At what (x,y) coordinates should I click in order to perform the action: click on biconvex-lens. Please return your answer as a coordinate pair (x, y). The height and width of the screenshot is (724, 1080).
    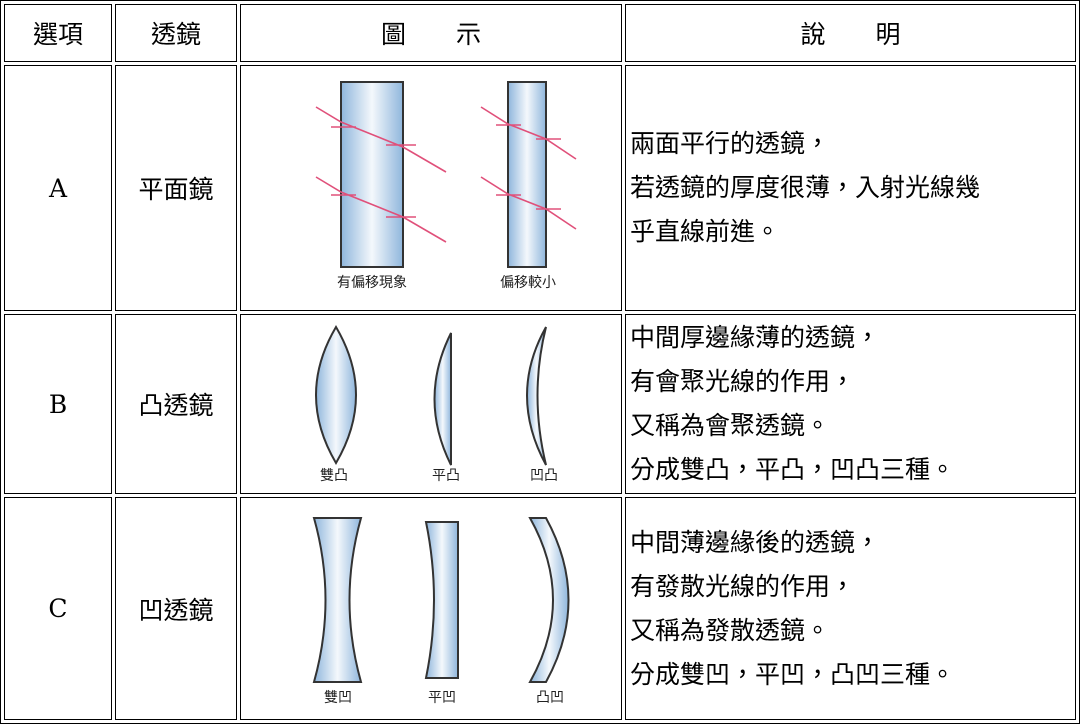
    Looking at the image, I should click on (336, 395).